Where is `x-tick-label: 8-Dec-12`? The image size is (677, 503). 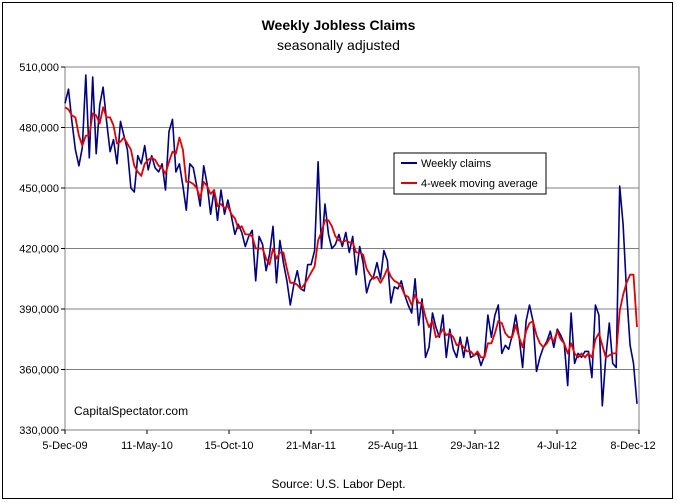
x-tick-label: 8-Dec-12 is located at coordinates (632, 446).